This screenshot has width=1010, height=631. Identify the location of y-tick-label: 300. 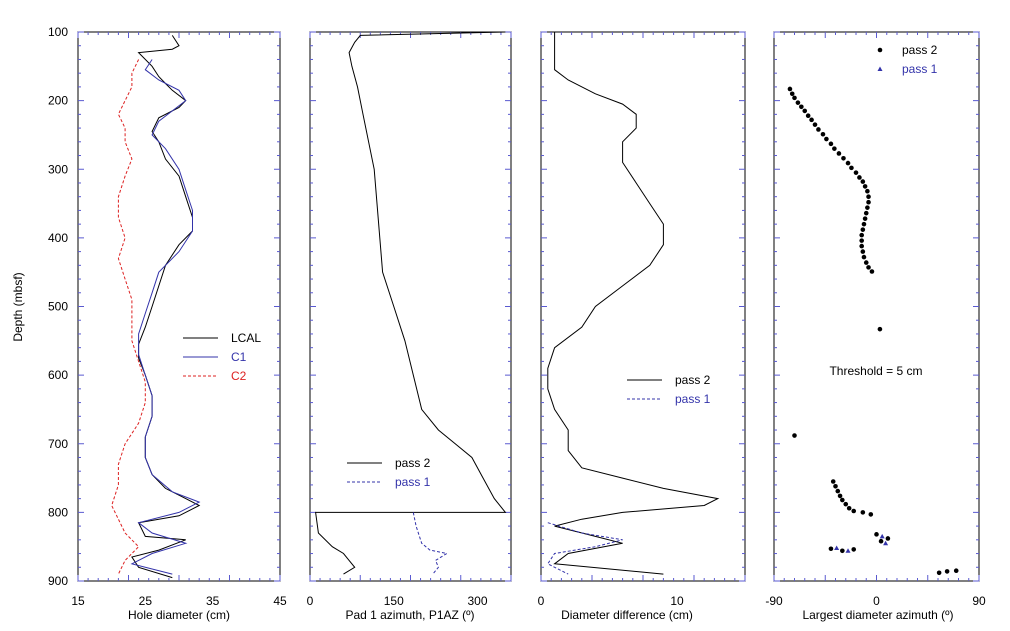
(58, 169).